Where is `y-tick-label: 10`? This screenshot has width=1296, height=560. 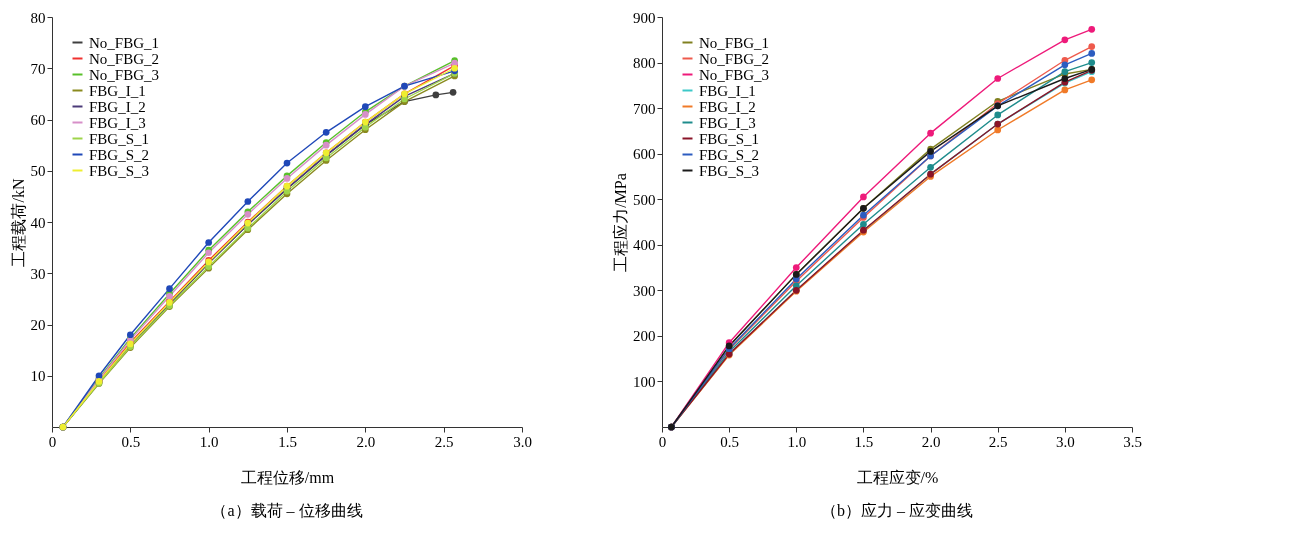
y-tick-label: 10 is located at coordinates (38, 376).